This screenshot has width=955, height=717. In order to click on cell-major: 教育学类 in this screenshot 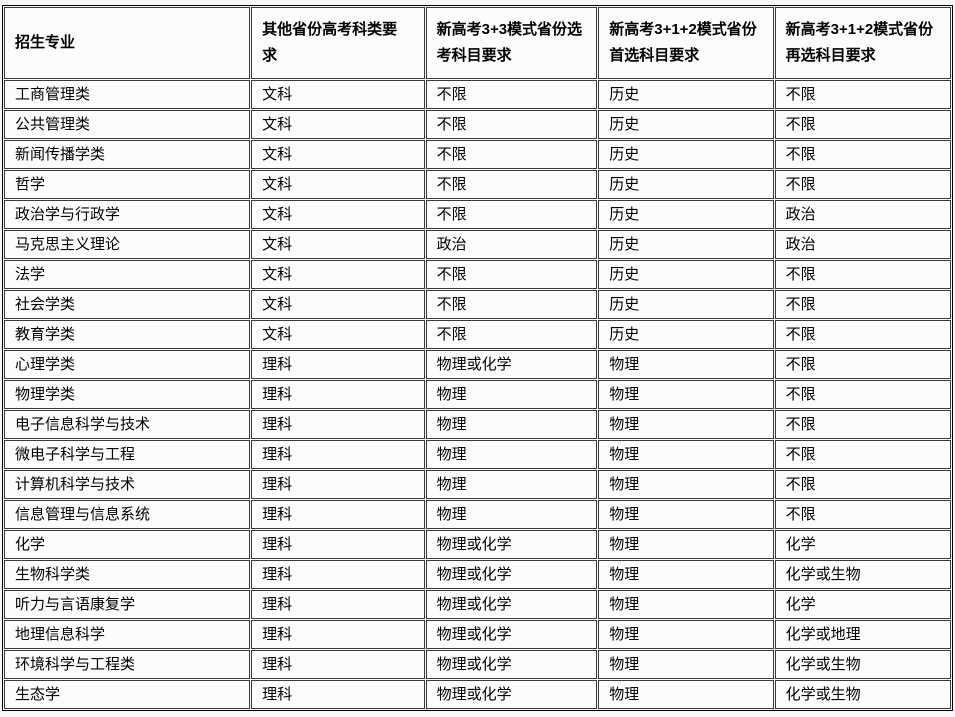, I will do `click(127, 334)`.